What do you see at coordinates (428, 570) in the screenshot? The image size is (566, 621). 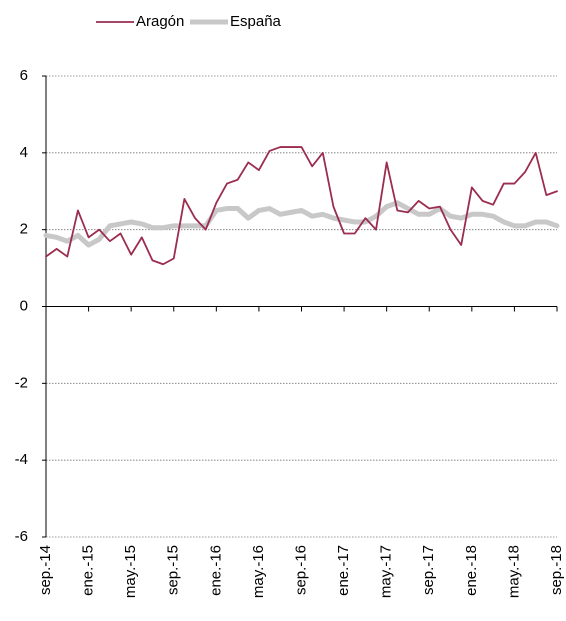 I see `x-tick-label: sep.-17` at bounding box center [428, 570].